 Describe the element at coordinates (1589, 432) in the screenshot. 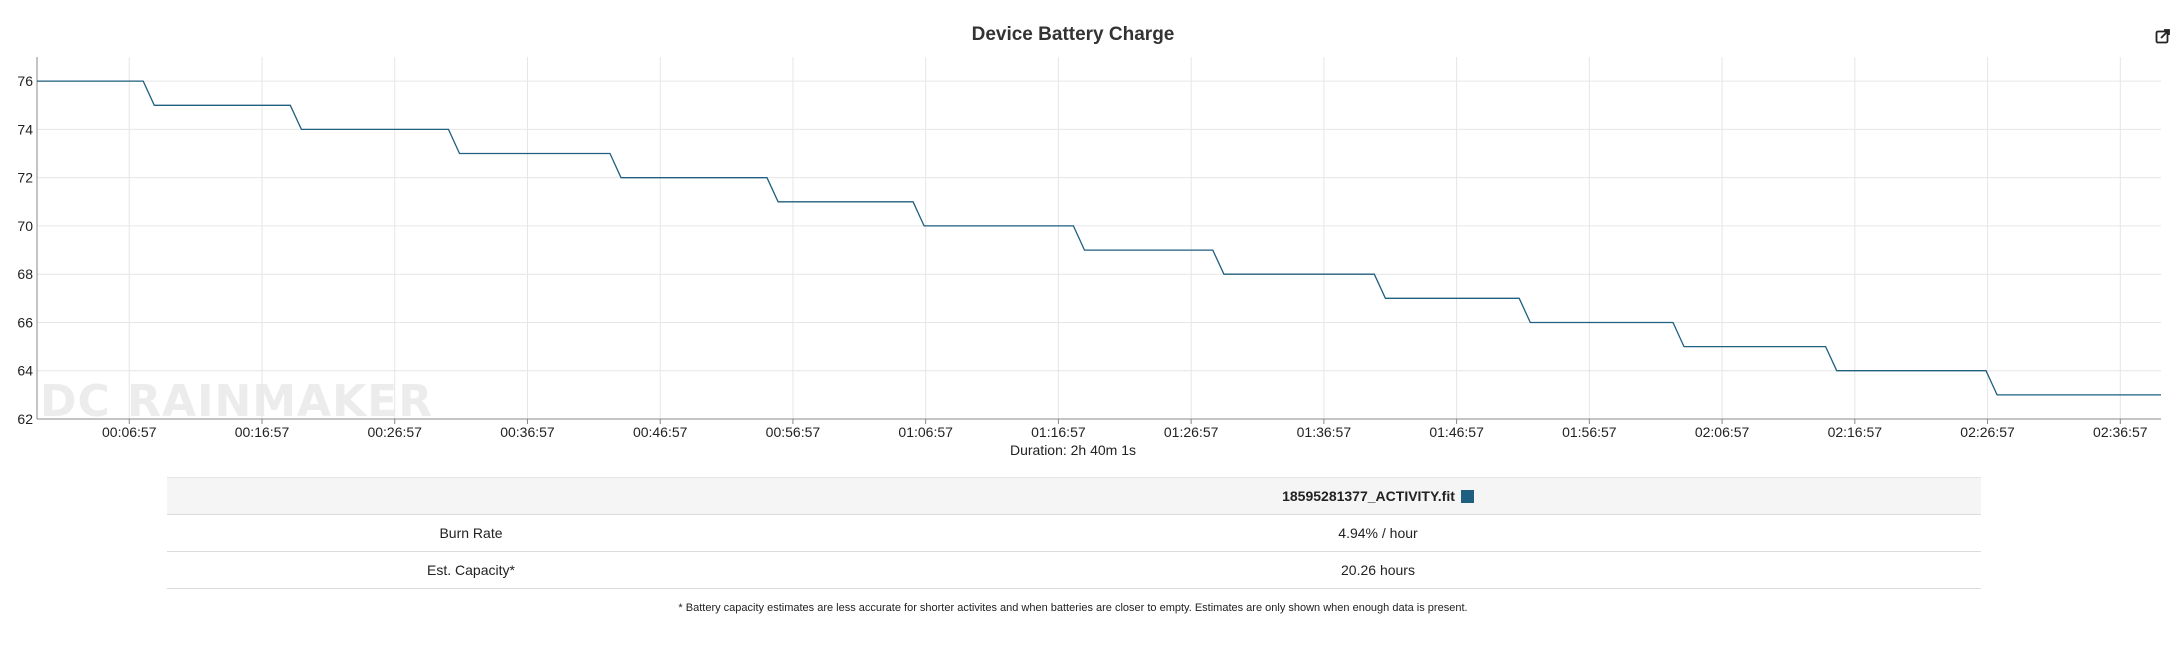

I see `x-tick-label: 01:56:57` at that location.